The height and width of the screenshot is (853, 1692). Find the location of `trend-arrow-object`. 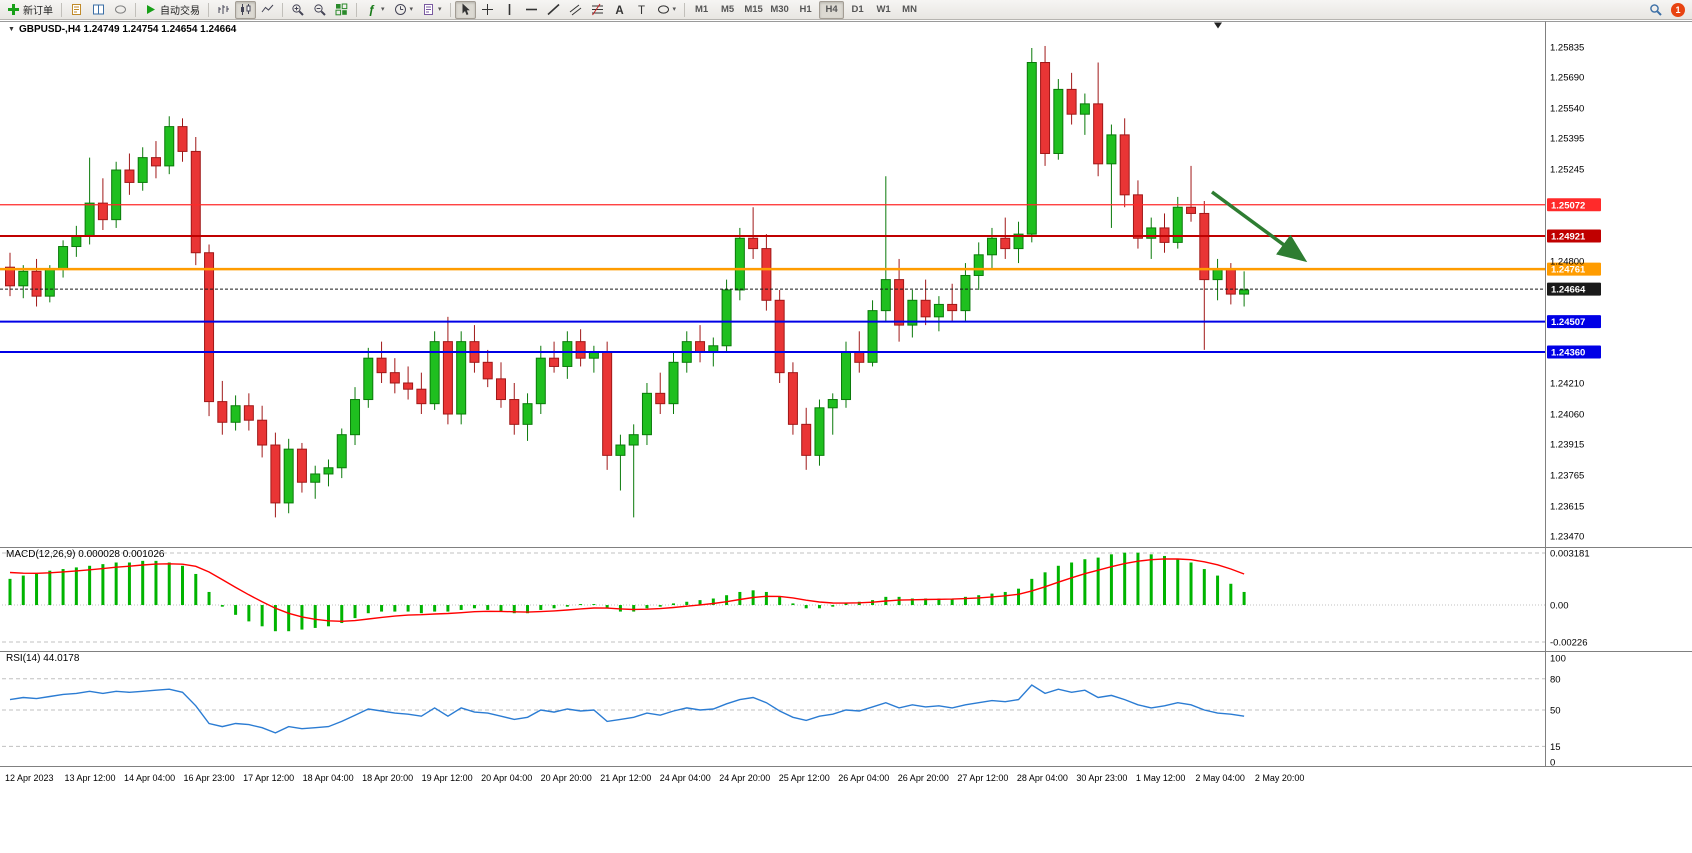

trend-arrow-object is located at coordinates (1259, 226).